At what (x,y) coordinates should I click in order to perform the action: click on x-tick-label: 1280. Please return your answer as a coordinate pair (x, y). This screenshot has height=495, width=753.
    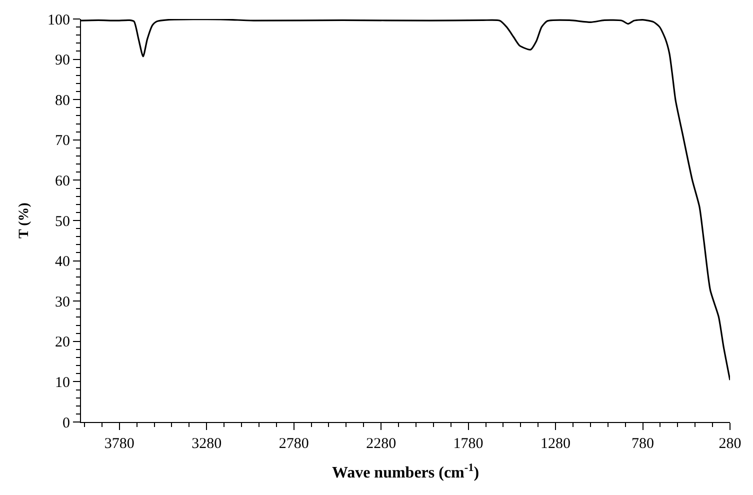
    Looking at the image, I should click on (555, 444).